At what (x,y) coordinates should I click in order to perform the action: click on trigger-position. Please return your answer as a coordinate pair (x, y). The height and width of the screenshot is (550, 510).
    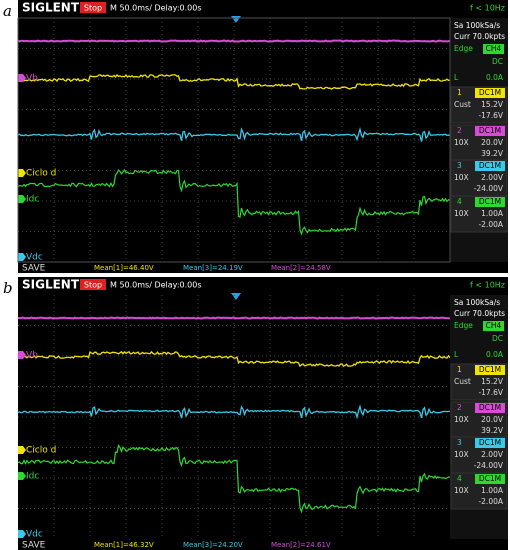
    Looking at the image, I should click on (236, 296).